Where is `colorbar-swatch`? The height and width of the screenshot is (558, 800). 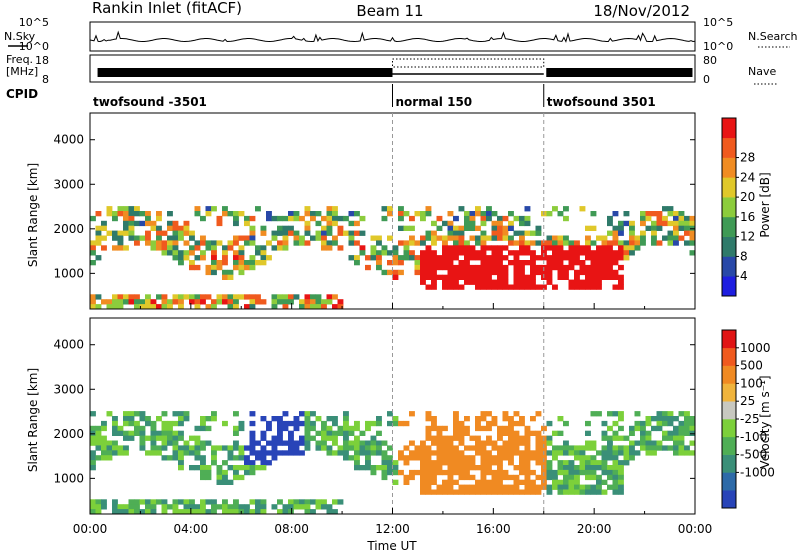
colorbar-swatch is located at coordinates (729, 392).